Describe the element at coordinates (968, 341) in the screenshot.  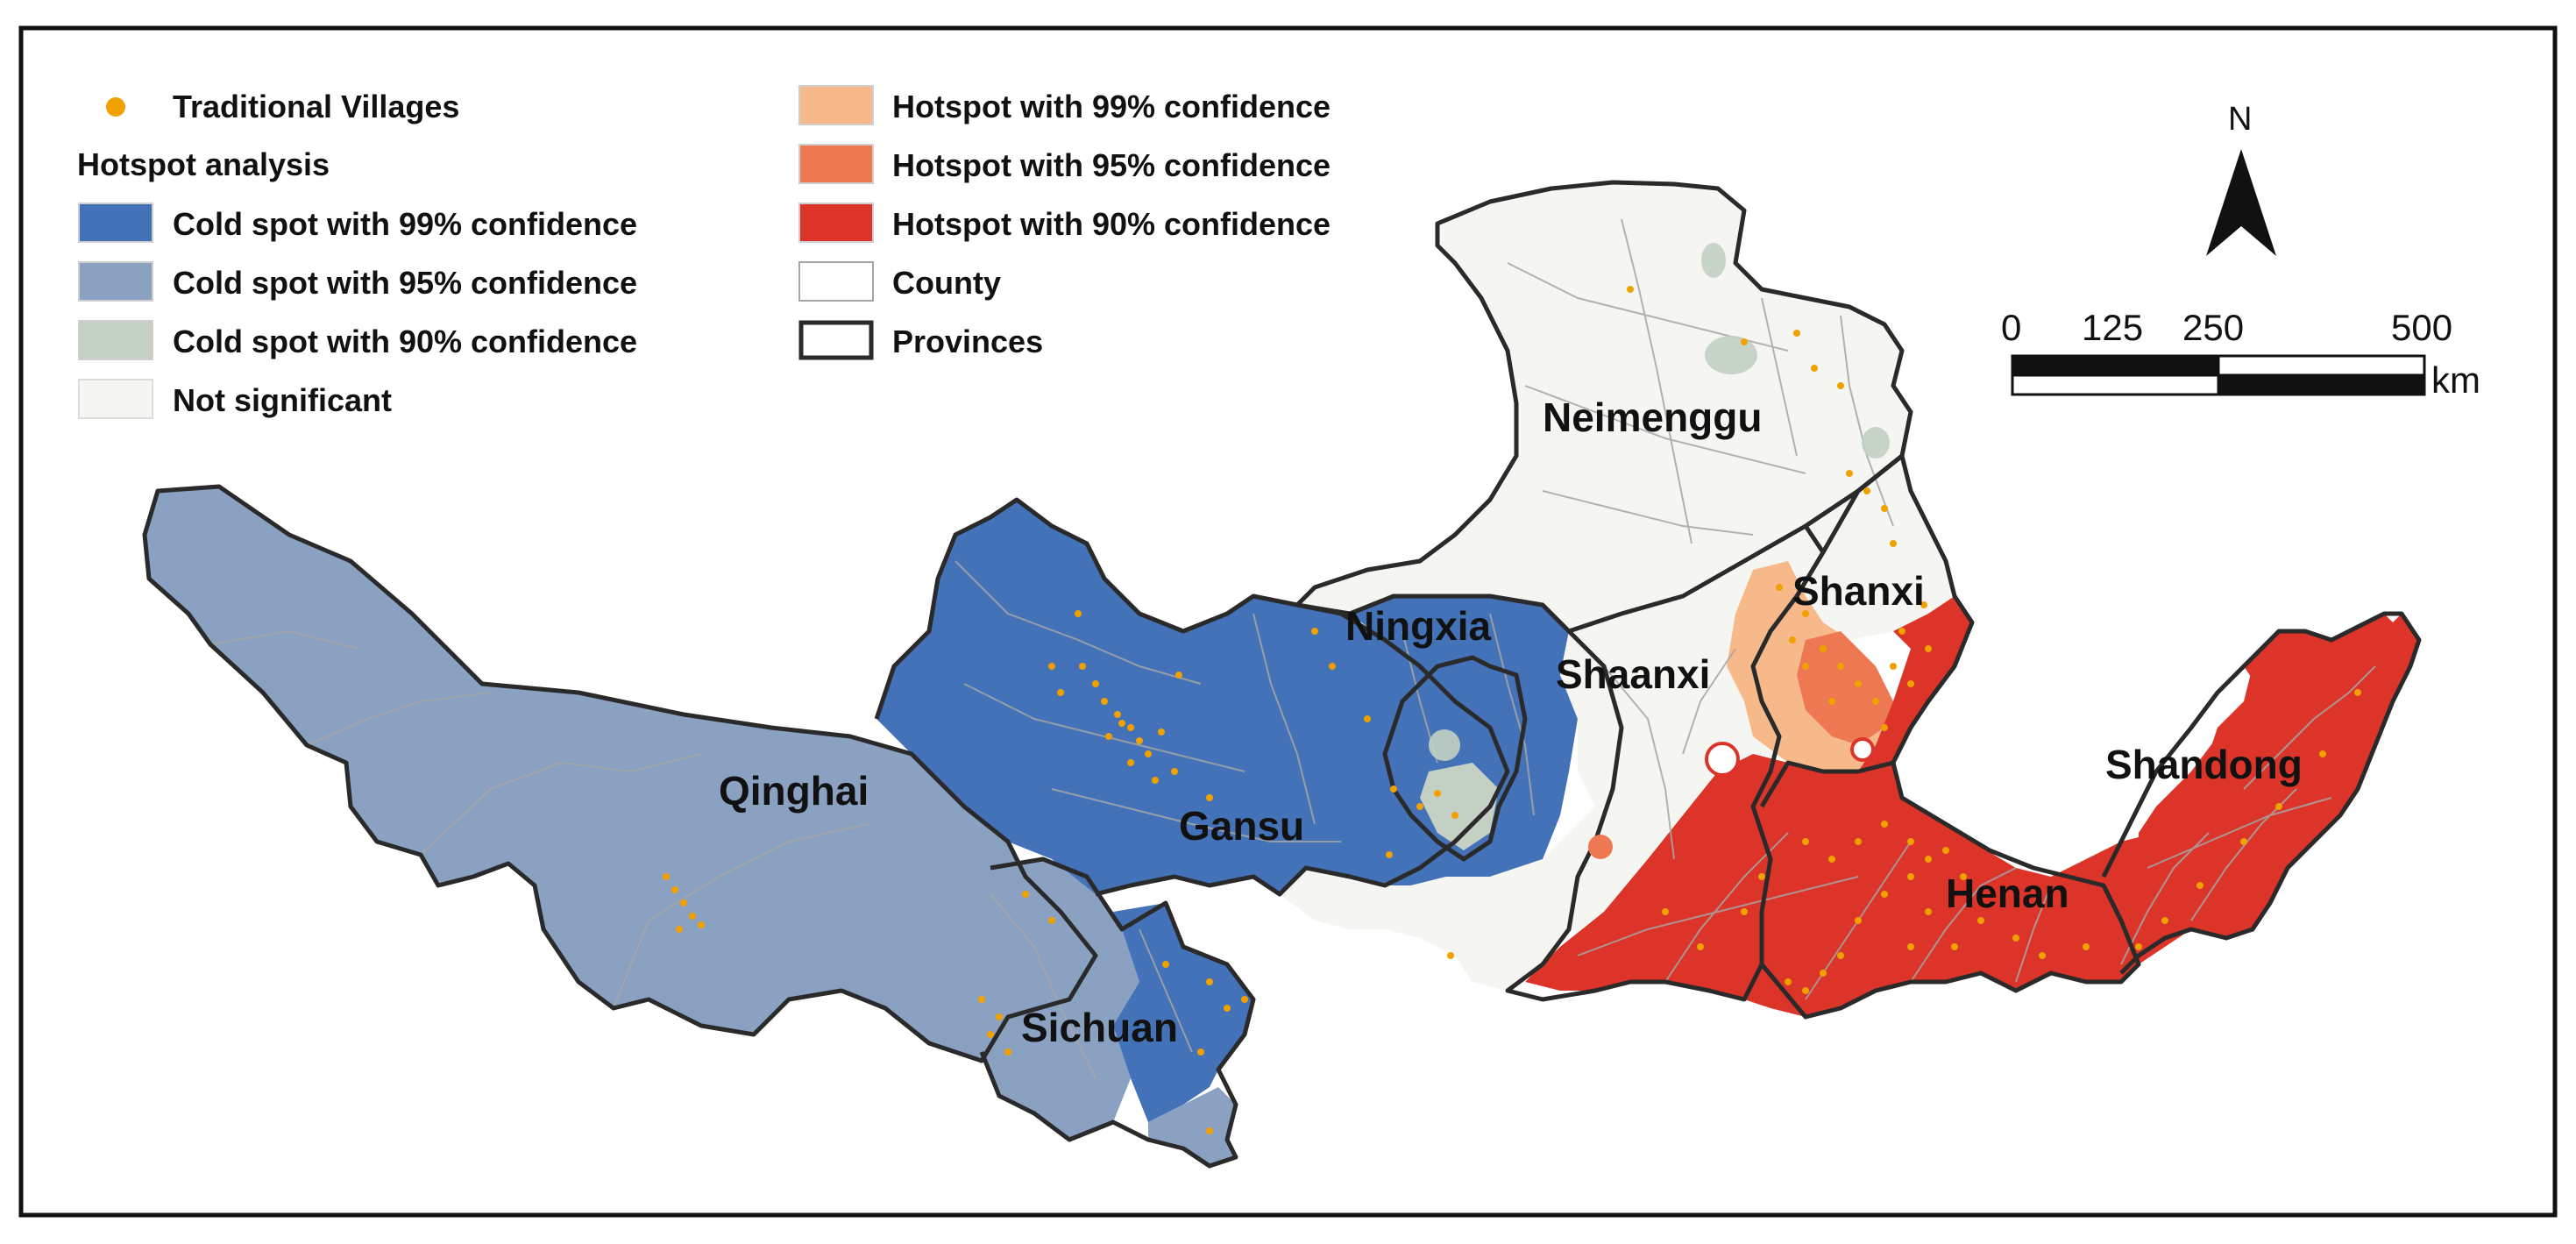
I see `legend-provinces-label: Provinces` at that location.